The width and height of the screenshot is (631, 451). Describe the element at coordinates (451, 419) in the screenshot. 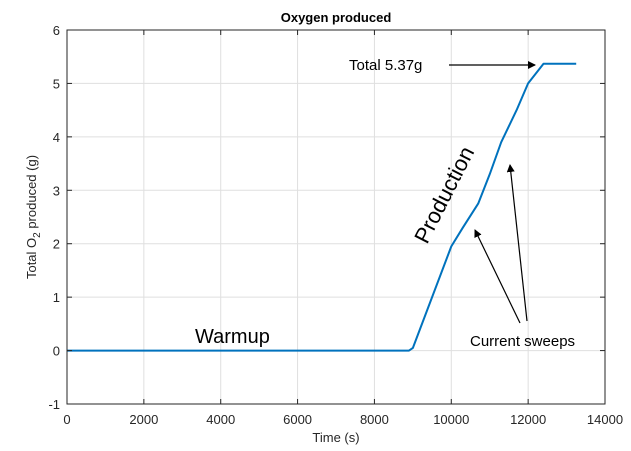

I see `x-tick-label: 10000` at that location.